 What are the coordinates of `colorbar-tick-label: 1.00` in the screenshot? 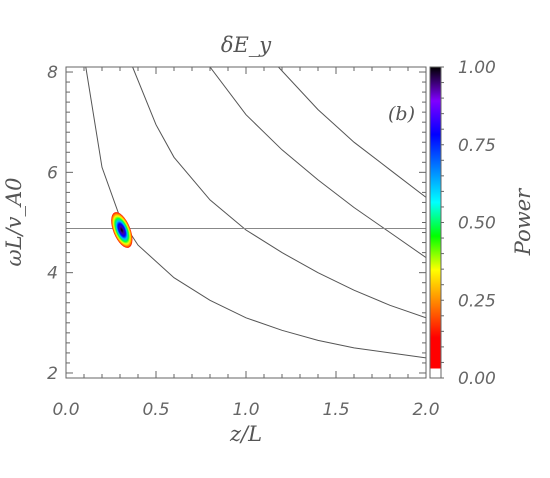 It's located at (477, 68).